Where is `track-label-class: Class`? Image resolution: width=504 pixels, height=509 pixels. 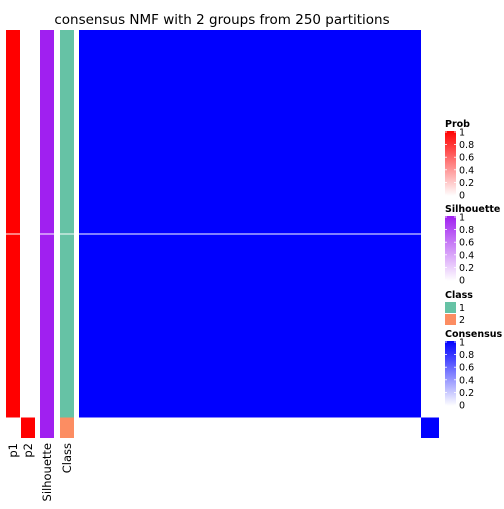 track-label-class: Class is located at coordinates (67, 458).